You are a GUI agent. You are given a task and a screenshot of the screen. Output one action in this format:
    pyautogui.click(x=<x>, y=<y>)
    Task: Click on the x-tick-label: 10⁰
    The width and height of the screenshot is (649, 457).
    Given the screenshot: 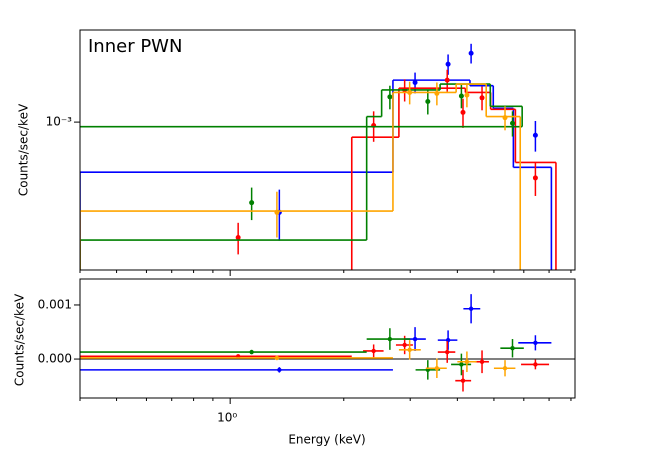 What is the action you would take?
    pyautogui.click(x=227, y=418)
    